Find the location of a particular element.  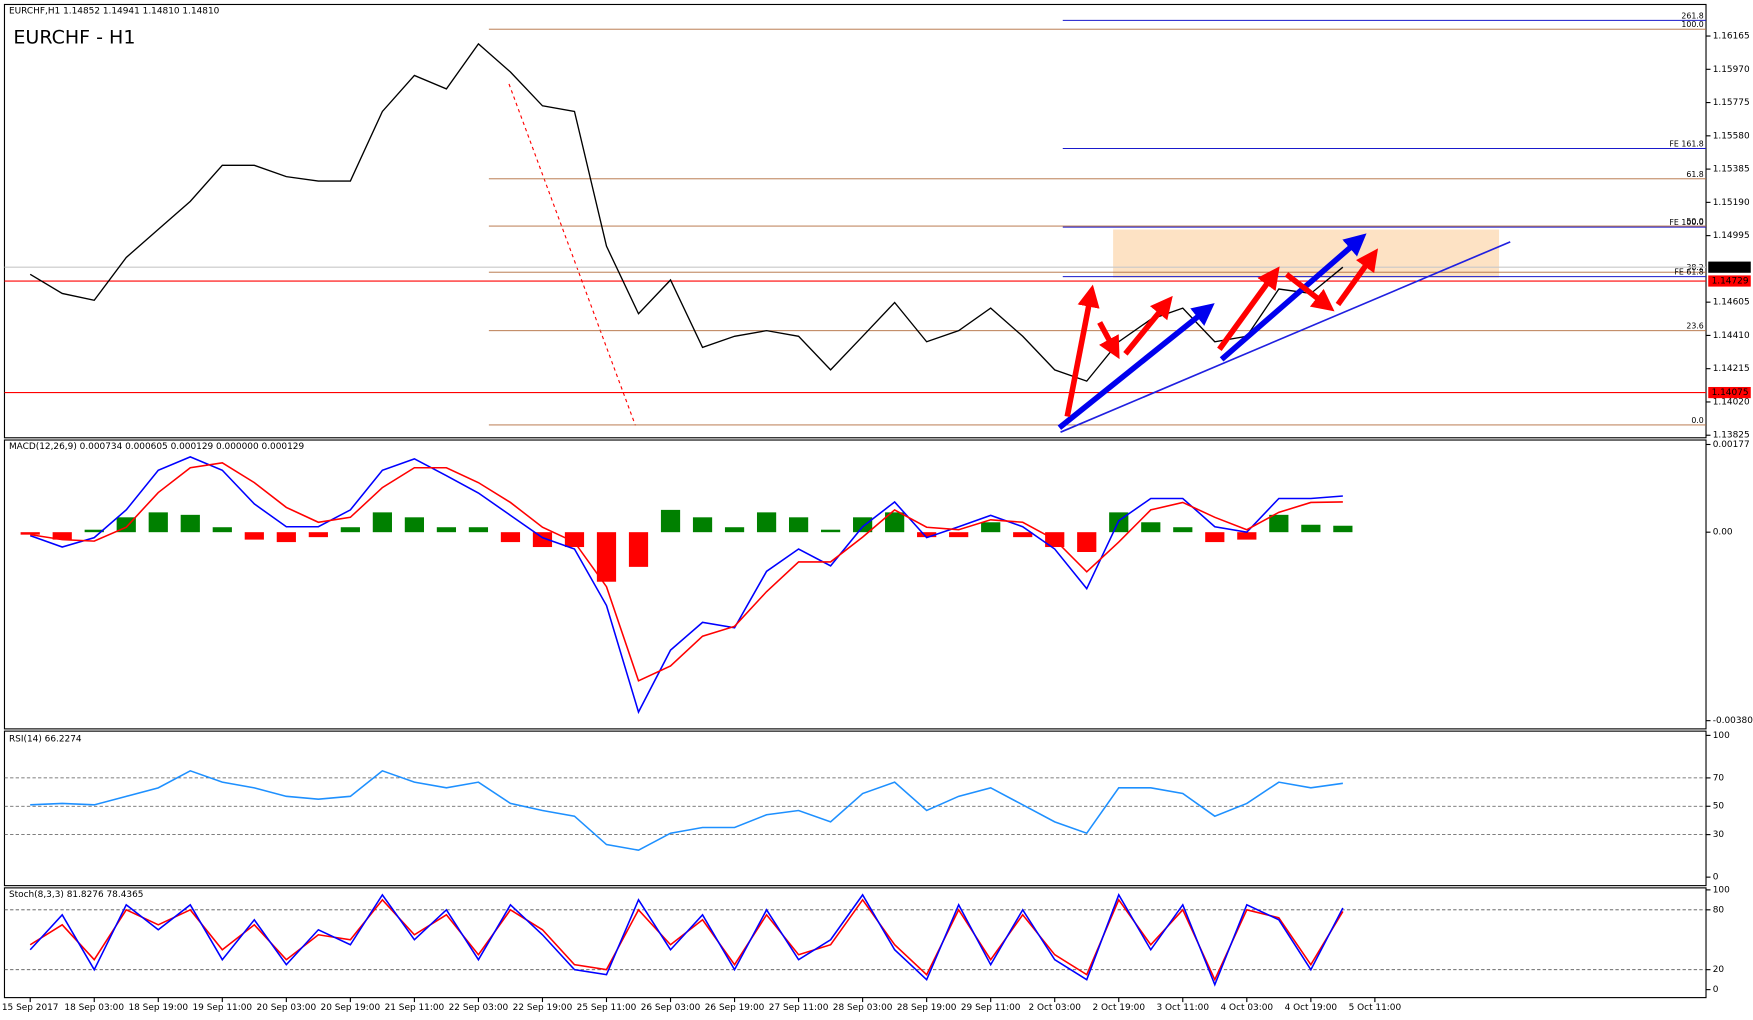

fe-label: FE 161.8 is located at coordinates (1686, 143).